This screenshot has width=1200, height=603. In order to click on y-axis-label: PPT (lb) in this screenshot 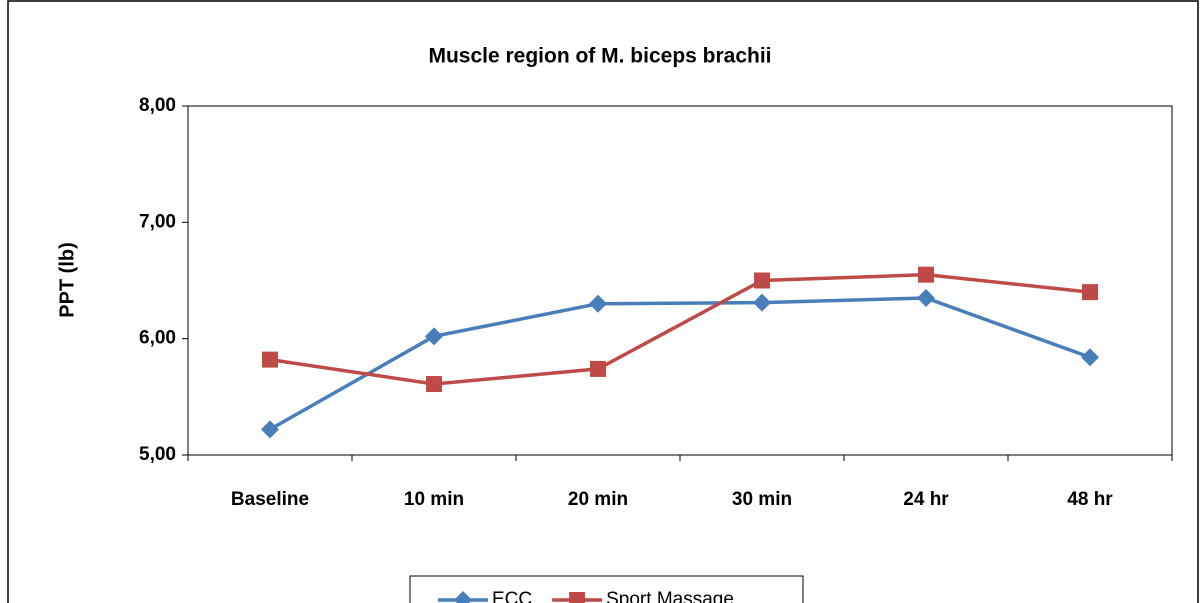, I will do `click(67, 280)`.